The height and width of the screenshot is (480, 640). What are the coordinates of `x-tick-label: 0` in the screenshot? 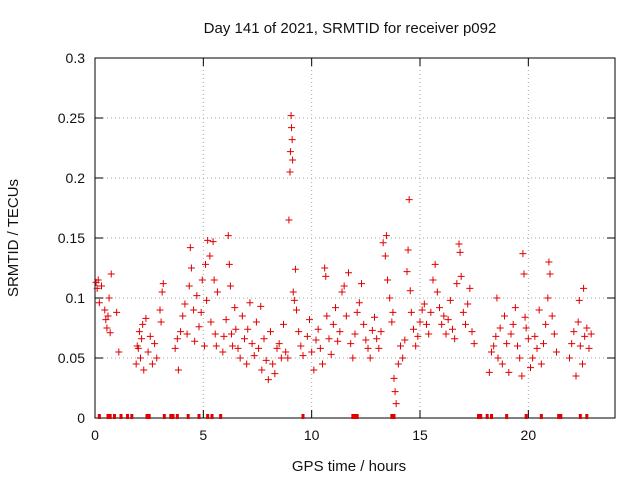 It's located at (95, 435).